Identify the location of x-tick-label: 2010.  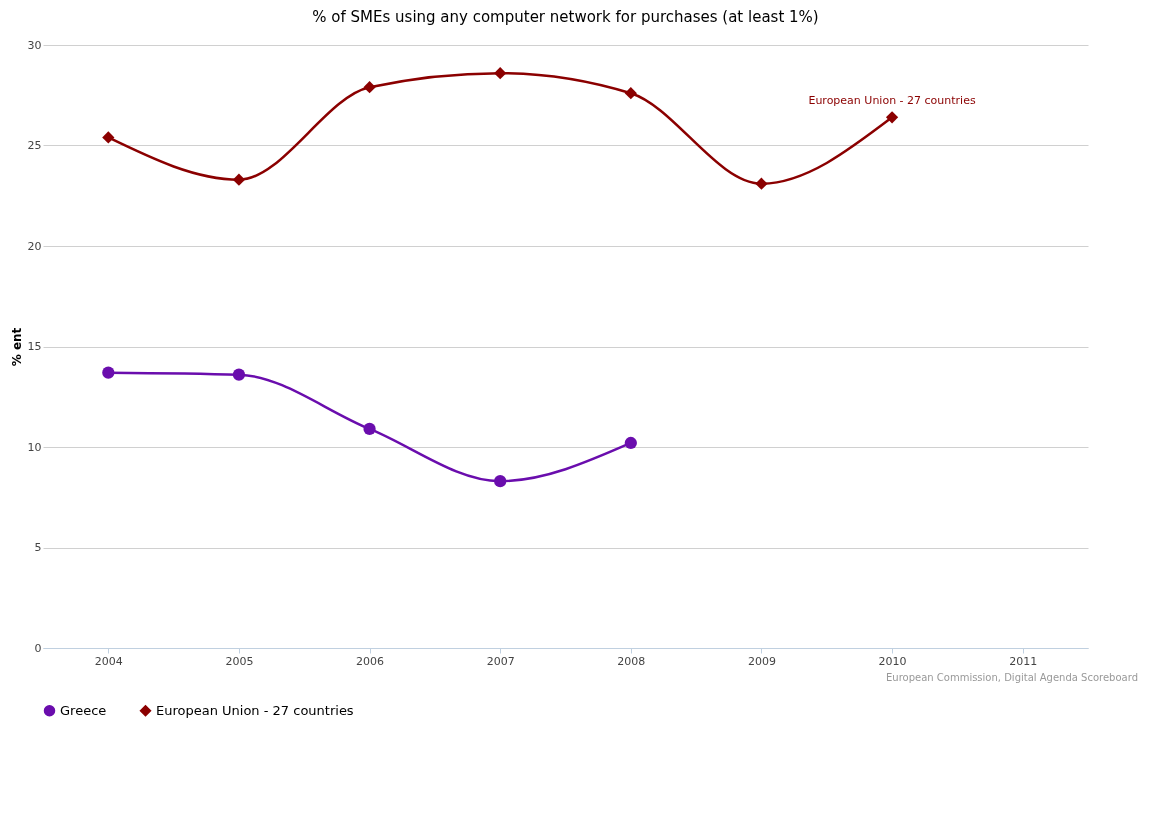
(892, 661).